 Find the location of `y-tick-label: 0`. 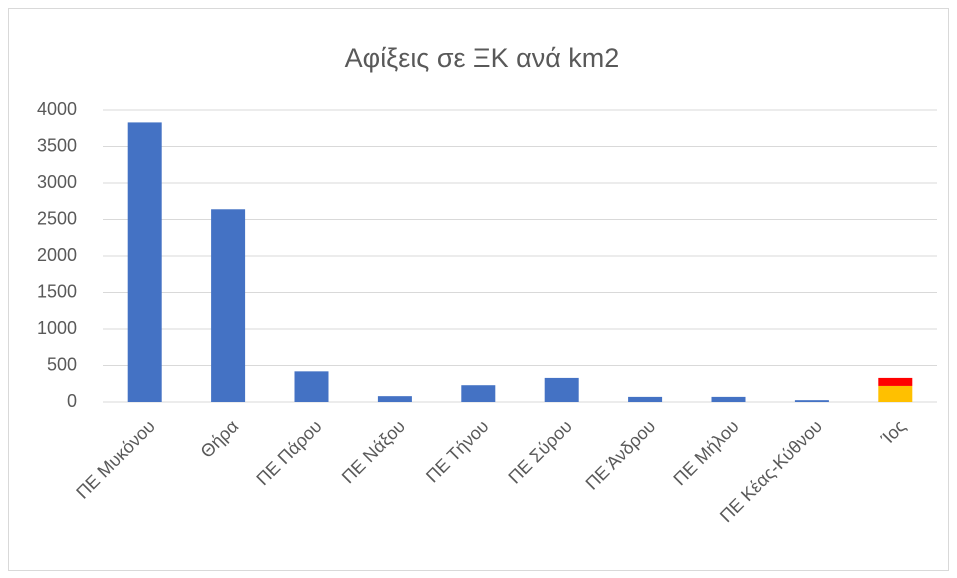

y-tick-label: 0 is located at coordinates (72, 401).